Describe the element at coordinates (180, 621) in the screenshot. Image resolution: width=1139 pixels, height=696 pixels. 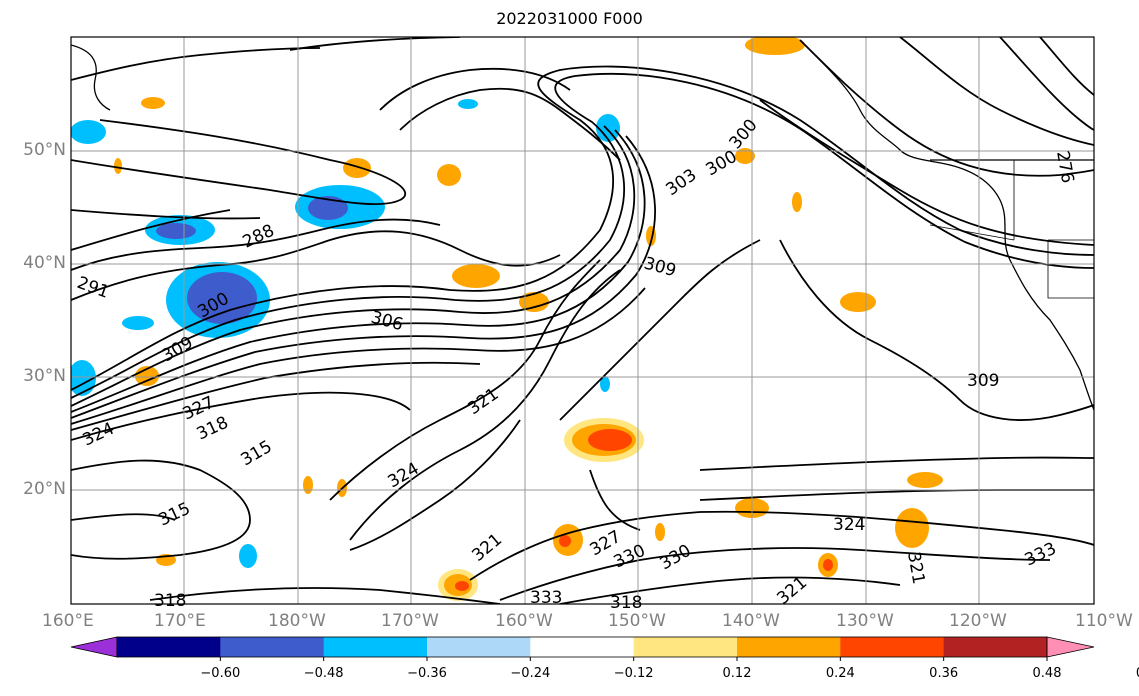
I see `longitude-label: 170°E` at that location.